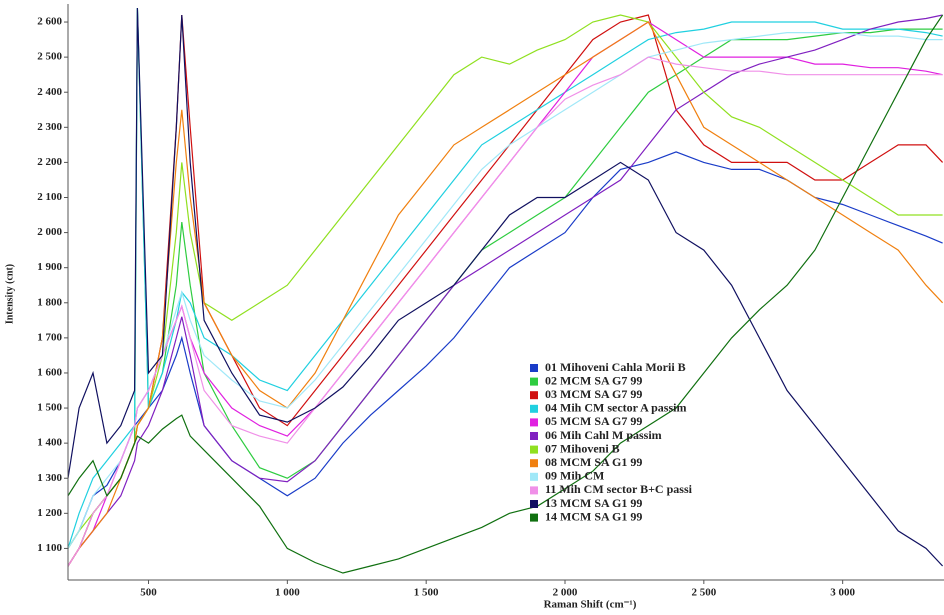 The image size is (944, 615). What do you see at coordinates (49, 548) in the screenshot?
I see `y-tick-label: 1 100` at bounding box center [49, 548].